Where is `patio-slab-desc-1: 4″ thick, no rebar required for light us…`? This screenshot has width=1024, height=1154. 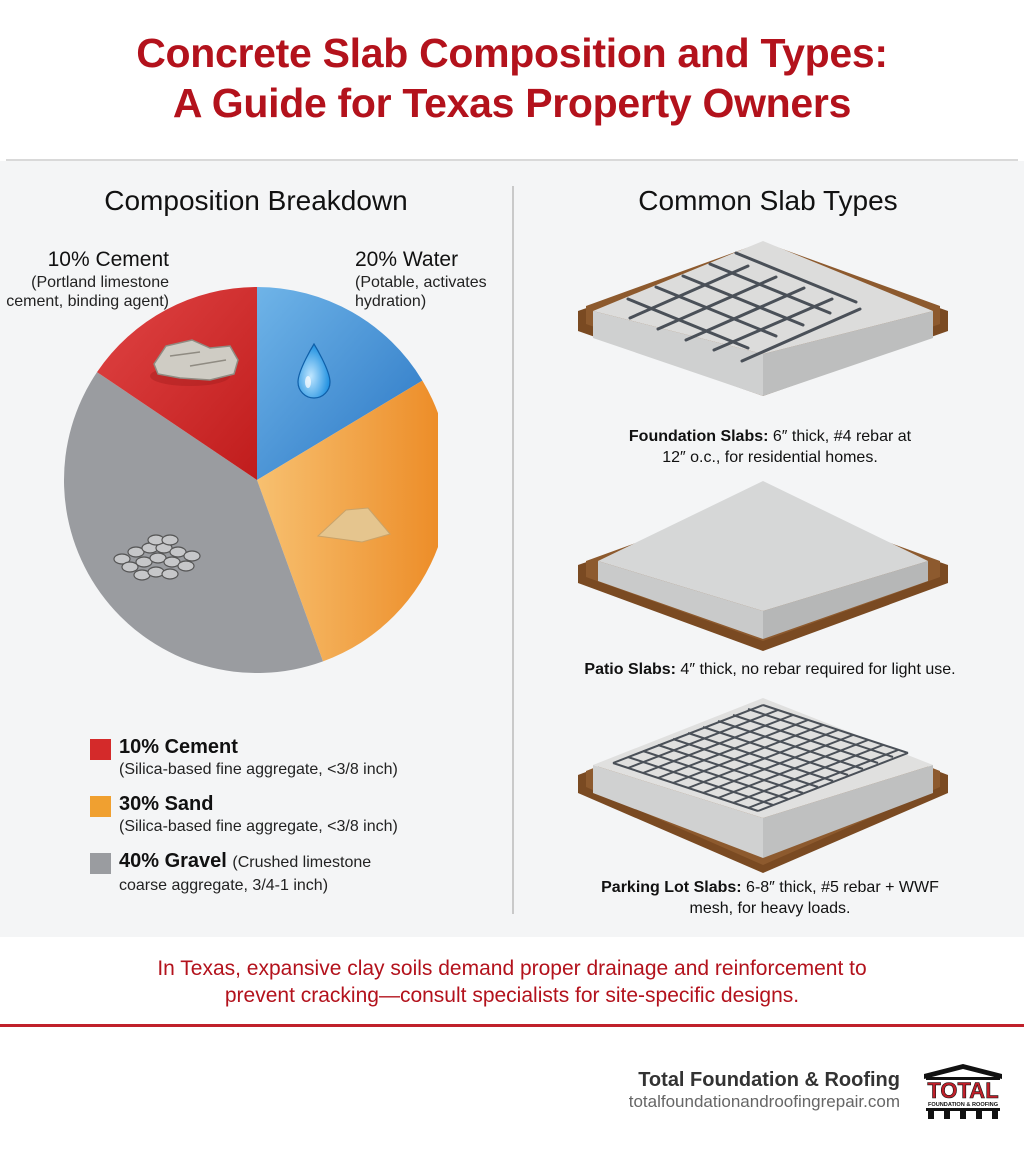
patio-slab-desc-1: 4″ thick, no rebar required for light us… is located at coordinates (815, 669).